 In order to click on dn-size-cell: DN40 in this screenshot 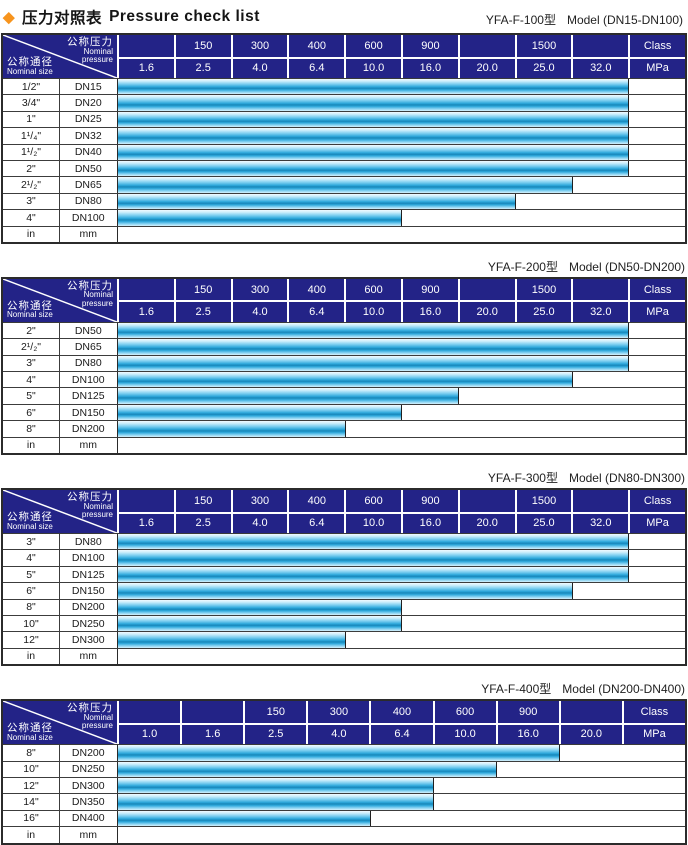, I will do `click(89, 152)`.